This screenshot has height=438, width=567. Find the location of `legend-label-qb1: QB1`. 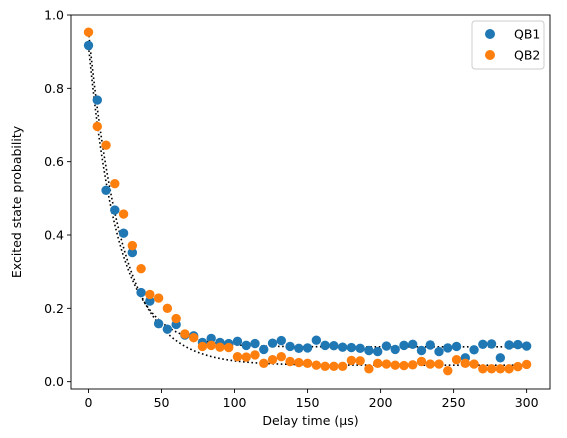

legend-label-qb1: QB1 is located at coordinates (527, 34).